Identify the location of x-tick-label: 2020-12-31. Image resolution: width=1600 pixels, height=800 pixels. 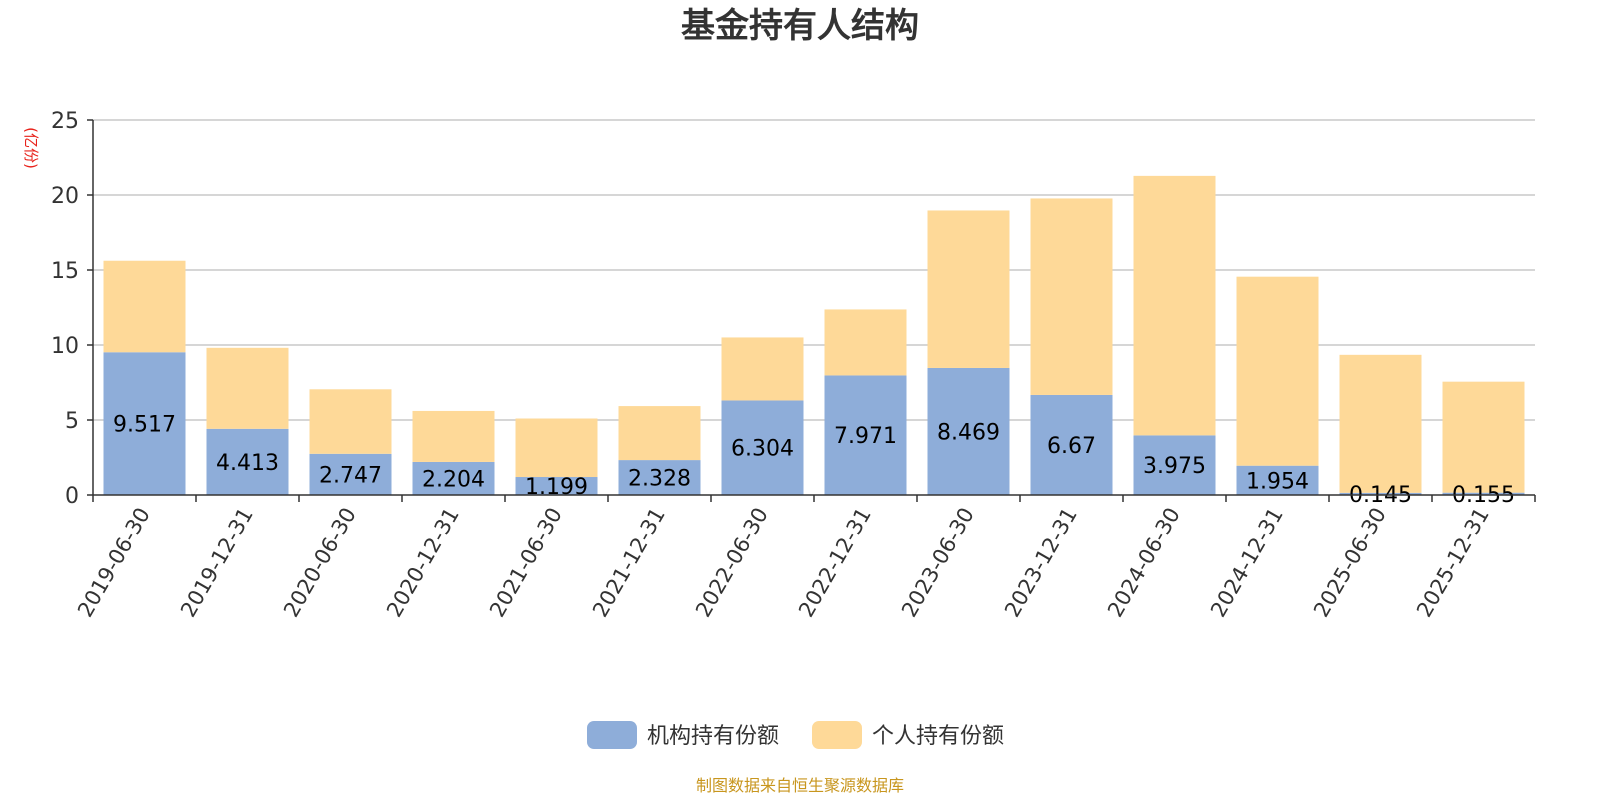
(423, 563).